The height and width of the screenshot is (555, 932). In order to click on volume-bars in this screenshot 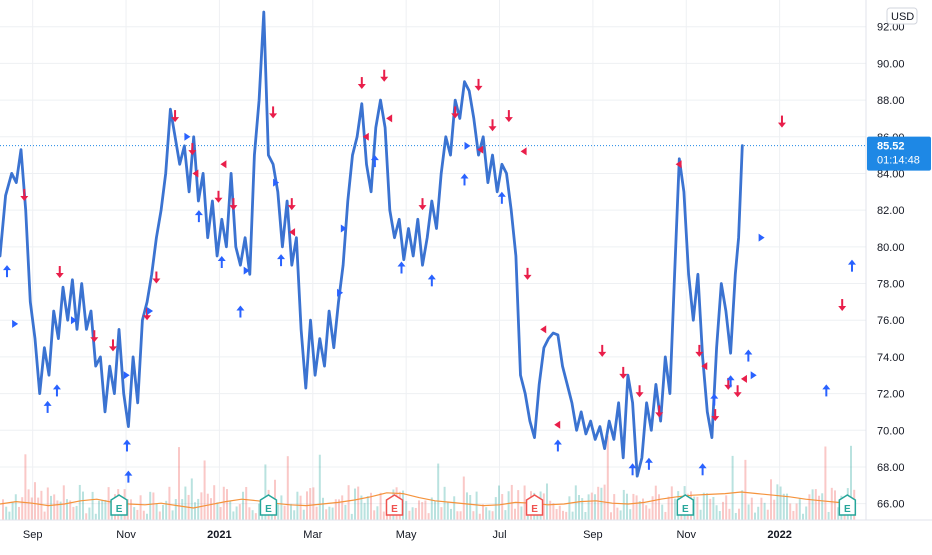, I will do `click(429, 477)`.